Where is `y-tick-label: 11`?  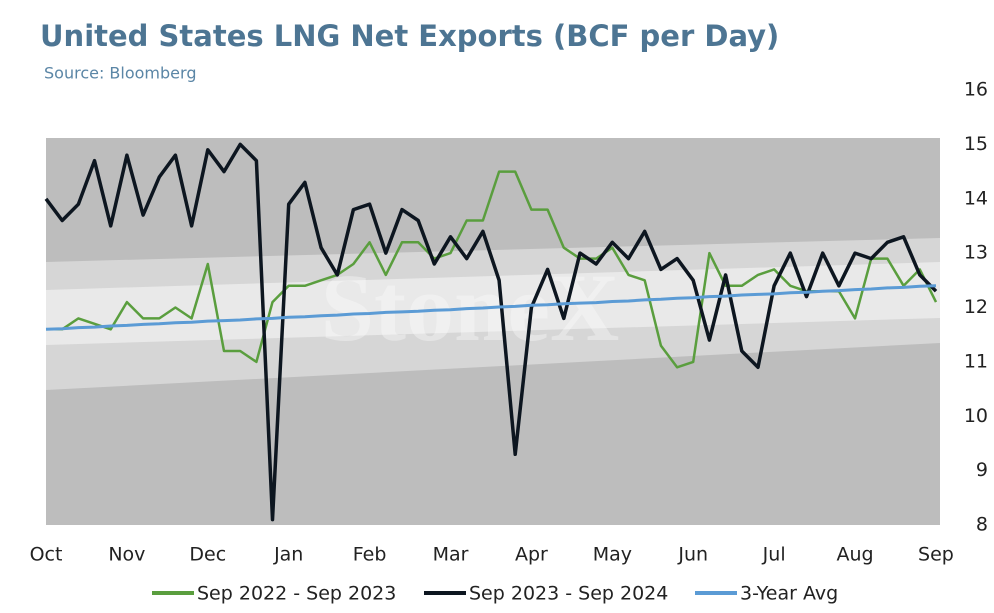
y-tick-label: 11 is located at coordinates (976, 361).